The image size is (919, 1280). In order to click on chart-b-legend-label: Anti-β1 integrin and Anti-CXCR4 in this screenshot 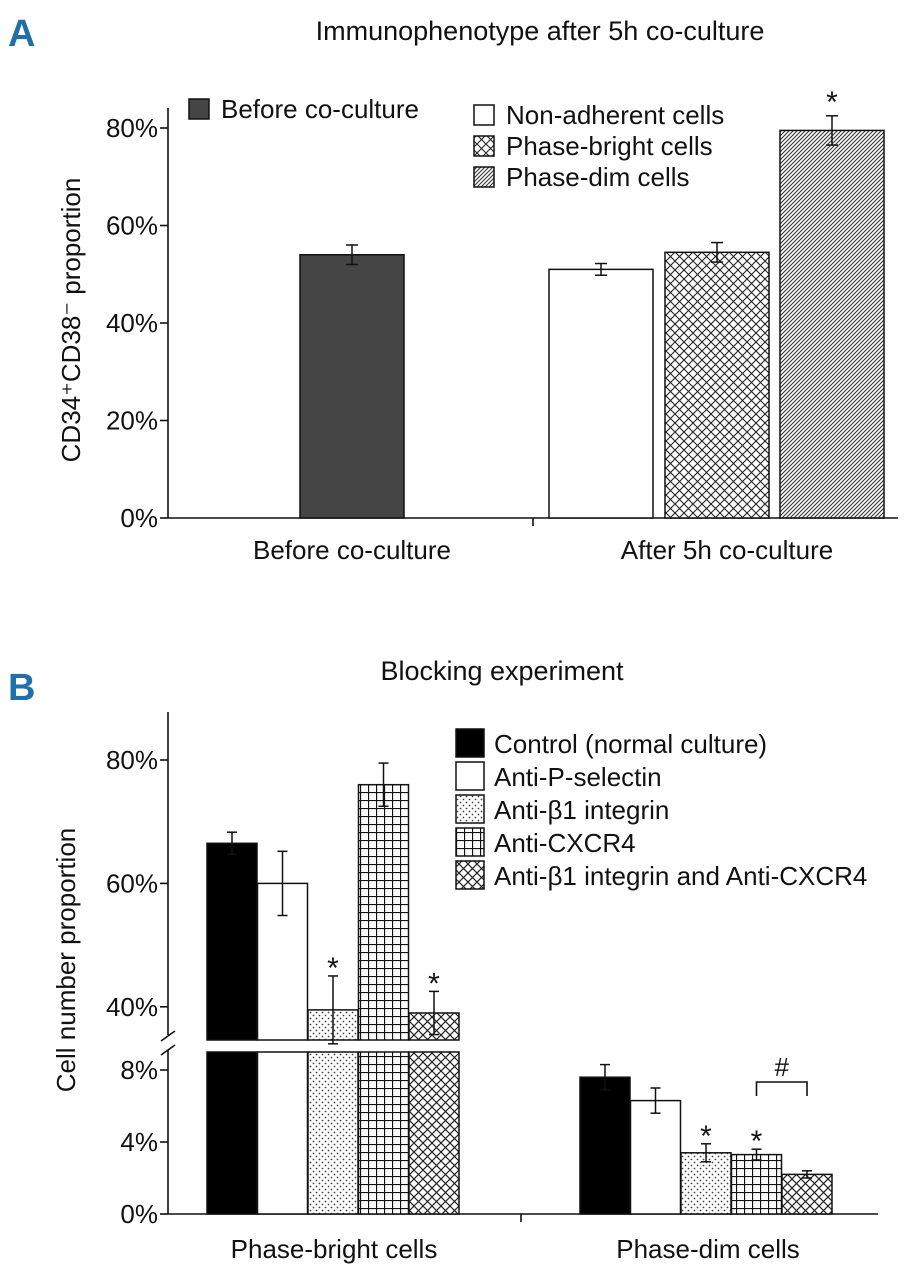, I will do `click(680, 876)`.